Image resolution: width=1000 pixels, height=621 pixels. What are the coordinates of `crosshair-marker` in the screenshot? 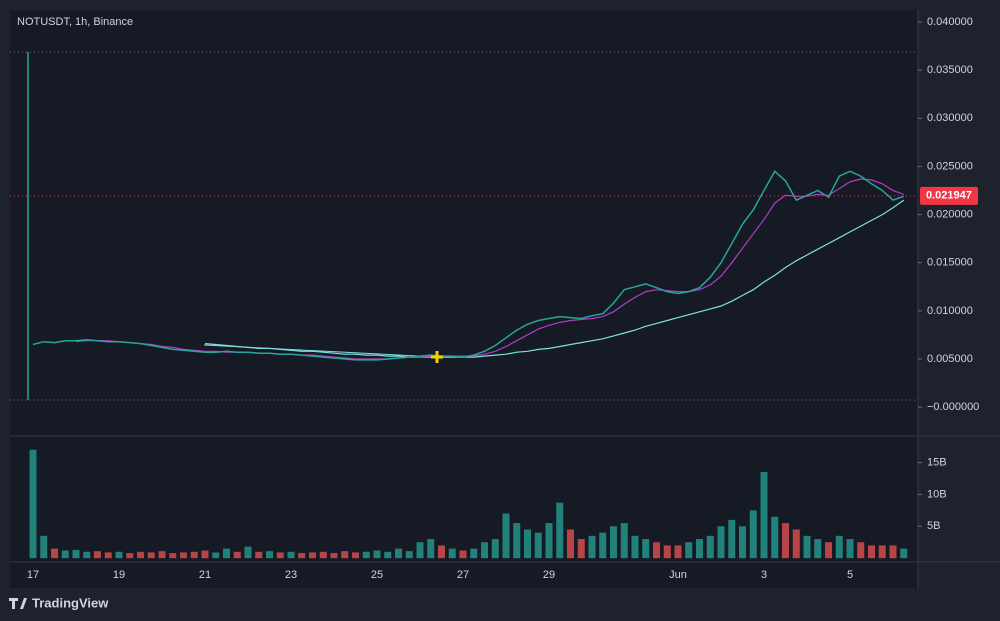 It's located at (437, 357).